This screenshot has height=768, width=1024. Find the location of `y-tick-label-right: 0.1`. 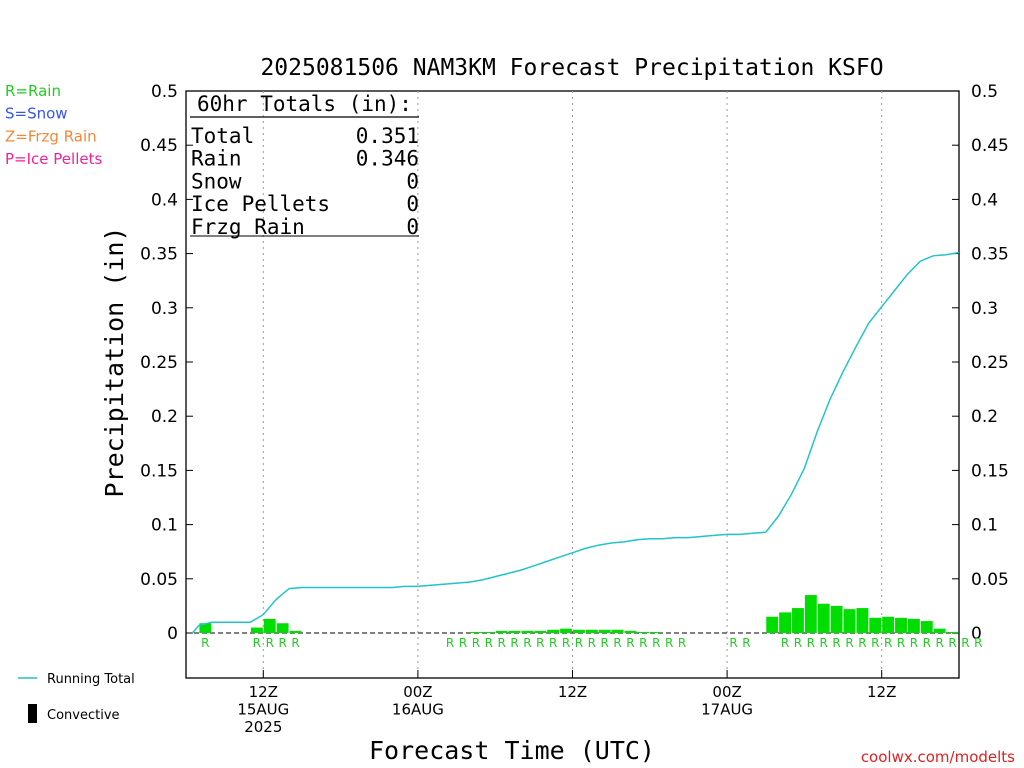

y-tick-label-right: 0.1 is located at coordinates (984, 526).